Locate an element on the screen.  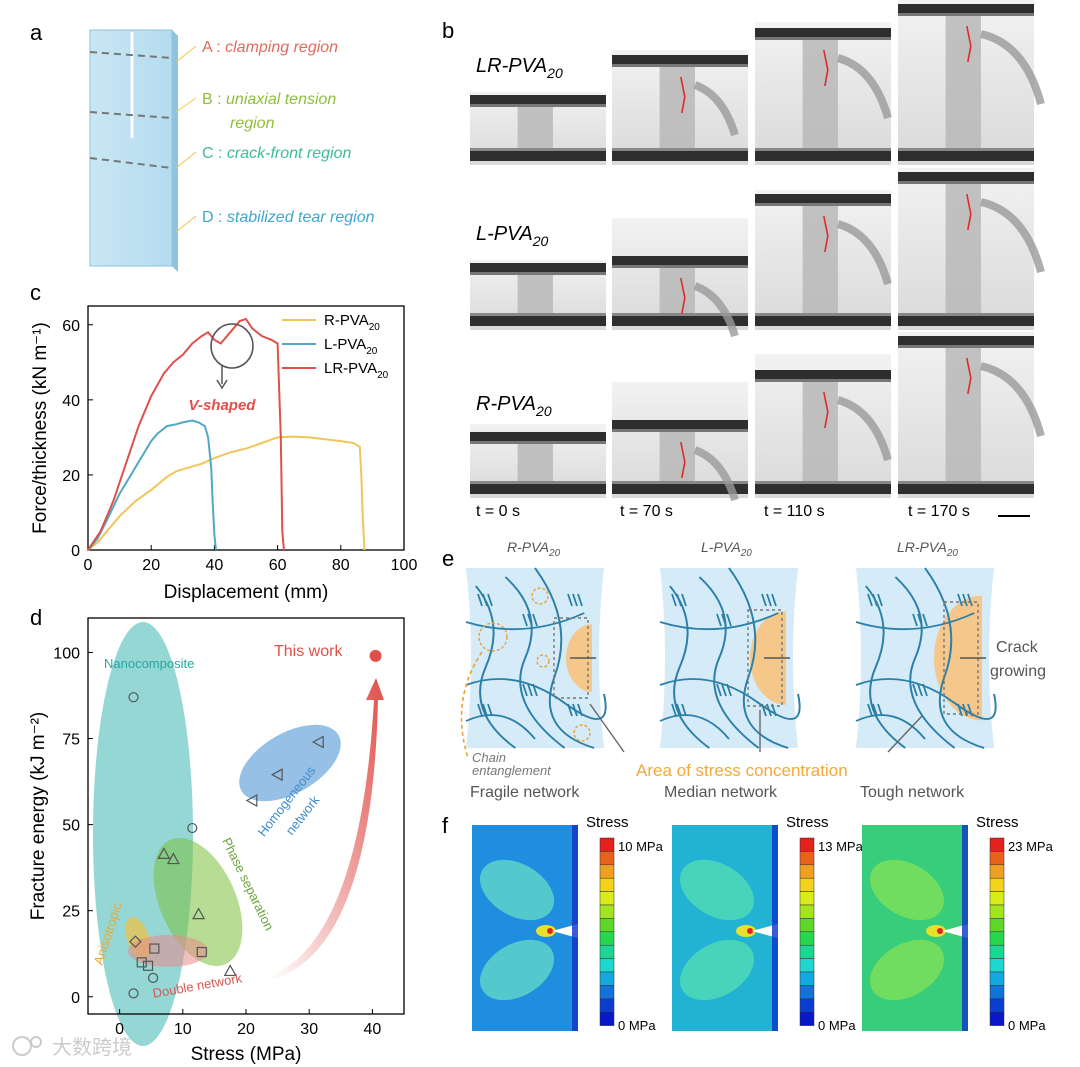
point-double-network is located at coordinates (201, 952).